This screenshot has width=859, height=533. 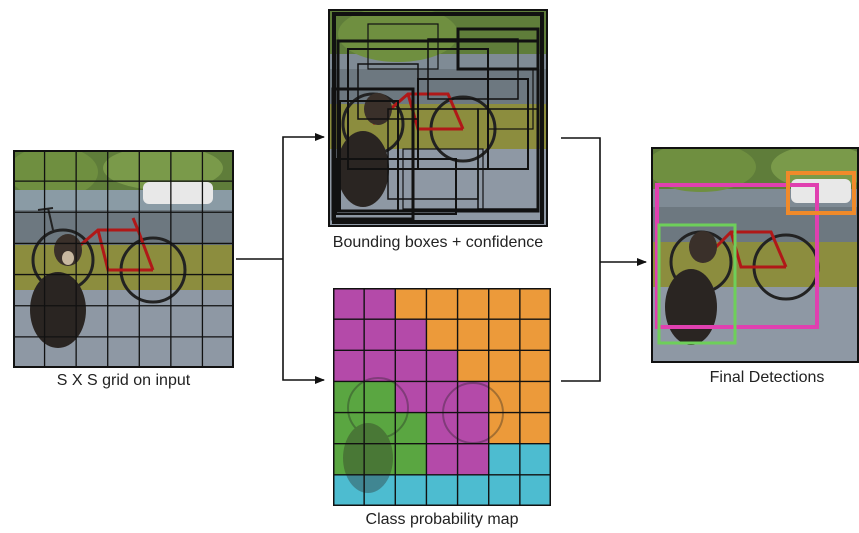 What do you see at coordinates (438, 242) in the screenshot?
I see `caption-boxes: Bounding boxes + confidence` at bounding box center [438, 242].